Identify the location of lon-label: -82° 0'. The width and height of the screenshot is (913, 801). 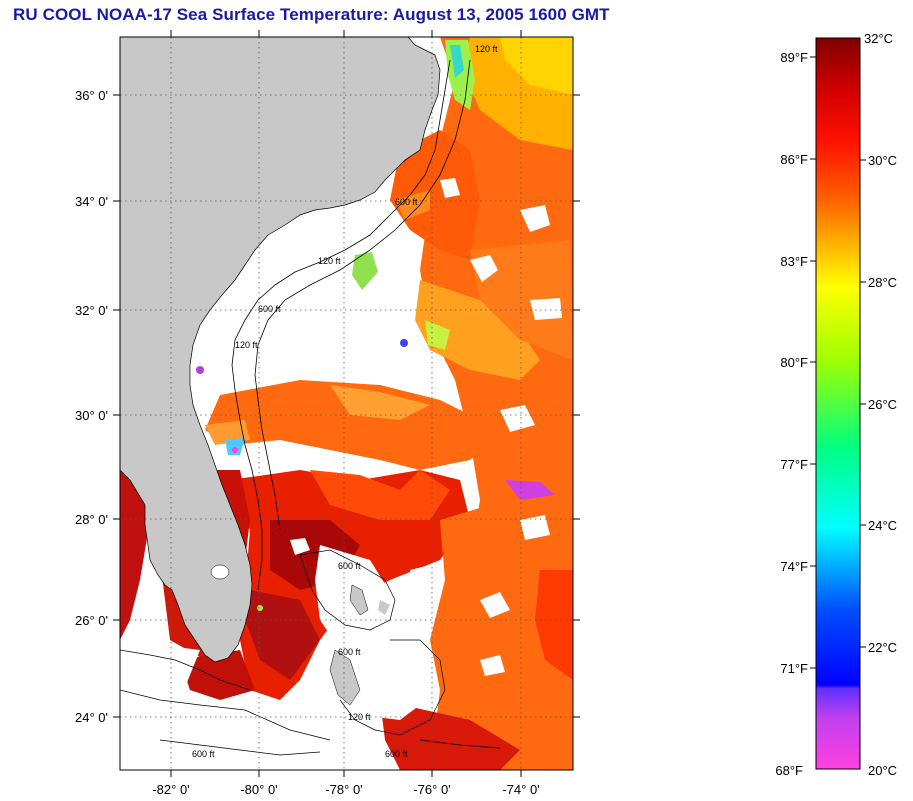
(170, 789).